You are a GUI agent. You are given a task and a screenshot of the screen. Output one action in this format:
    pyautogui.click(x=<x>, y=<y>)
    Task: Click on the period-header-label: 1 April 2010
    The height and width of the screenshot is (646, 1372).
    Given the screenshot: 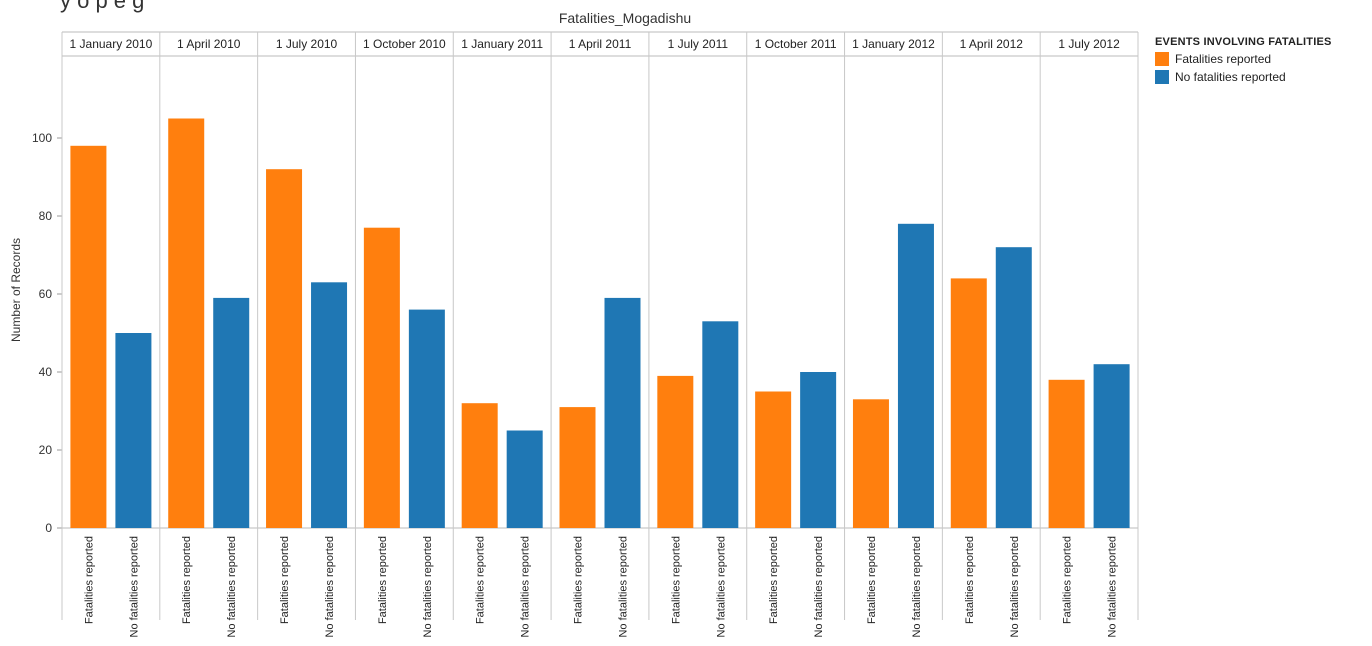 What is the action you would take?
    pyautogui.click(x=209, y=44)
    